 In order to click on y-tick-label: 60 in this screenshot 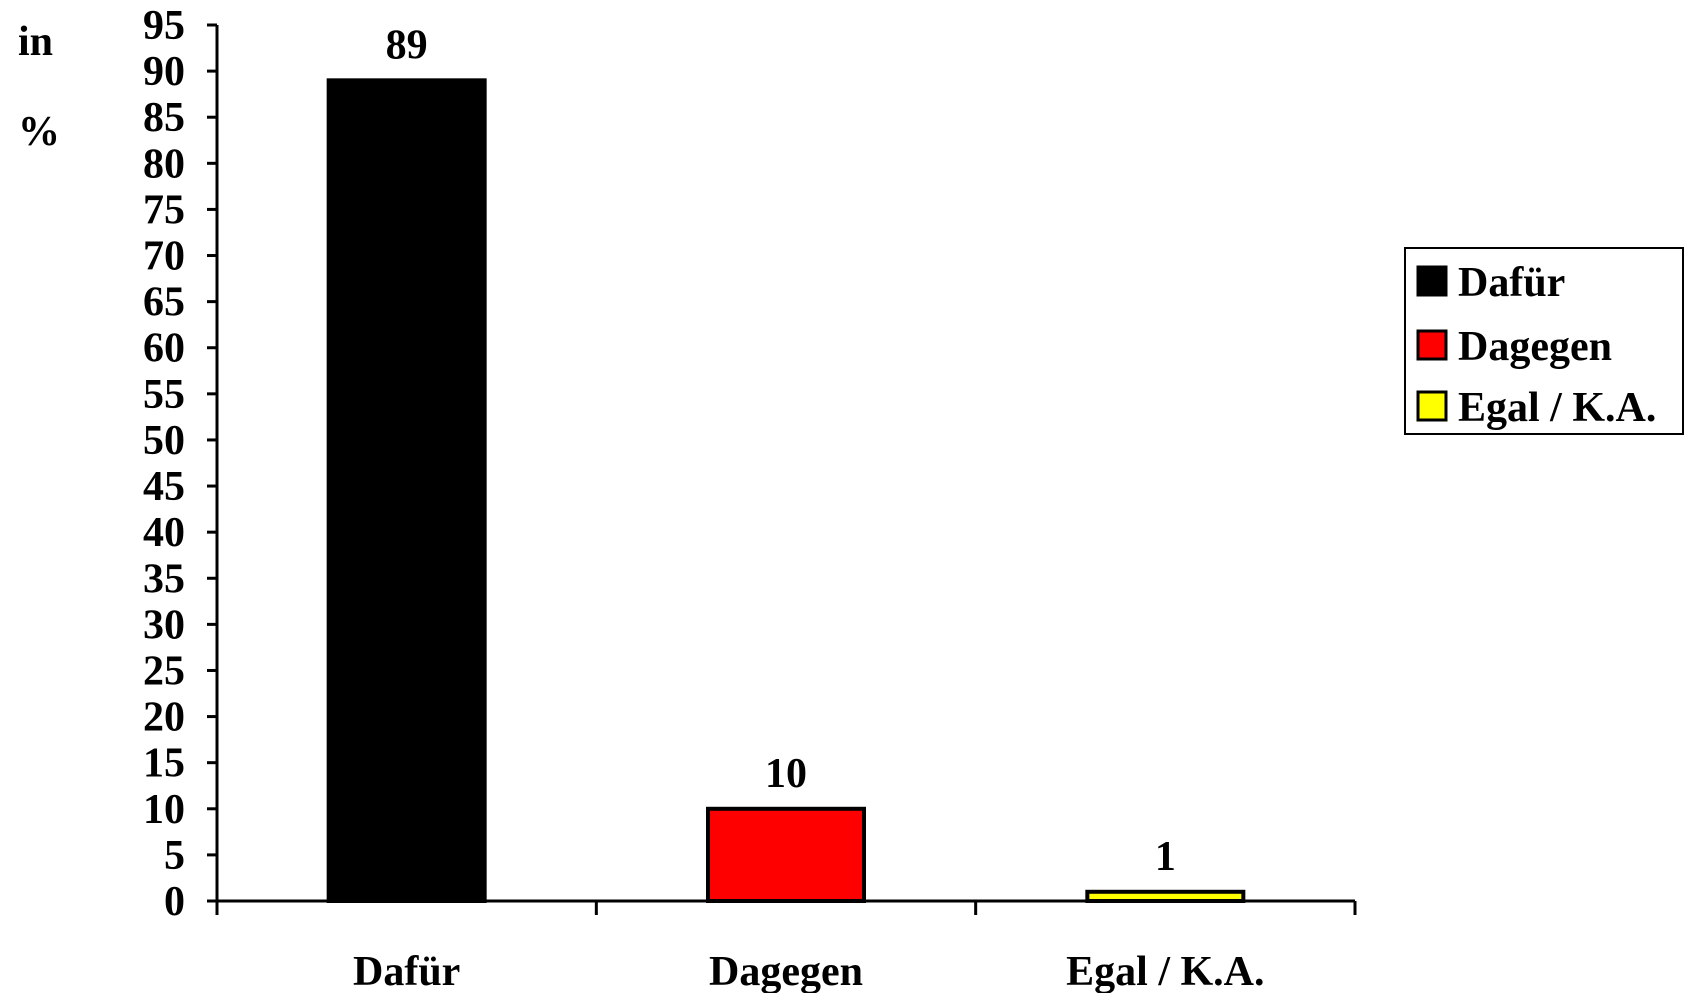, I will do `click(164, 349)`.